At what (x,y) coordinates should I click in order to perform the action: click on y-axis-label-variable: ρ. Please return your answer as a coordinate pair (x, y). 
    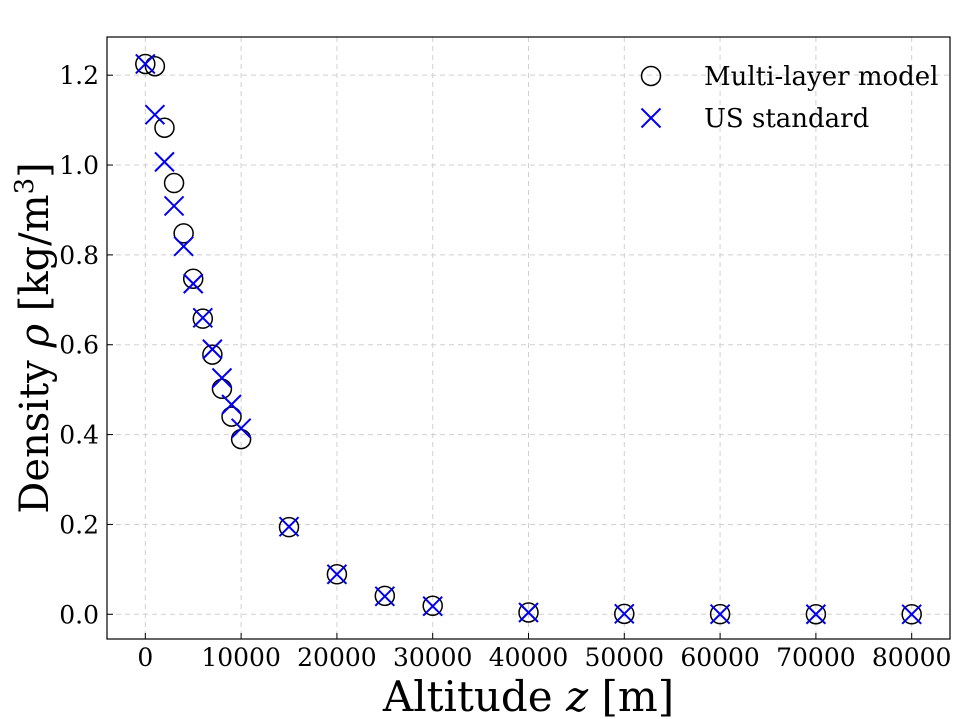
    Looking at the image, I should click on (35, 336).